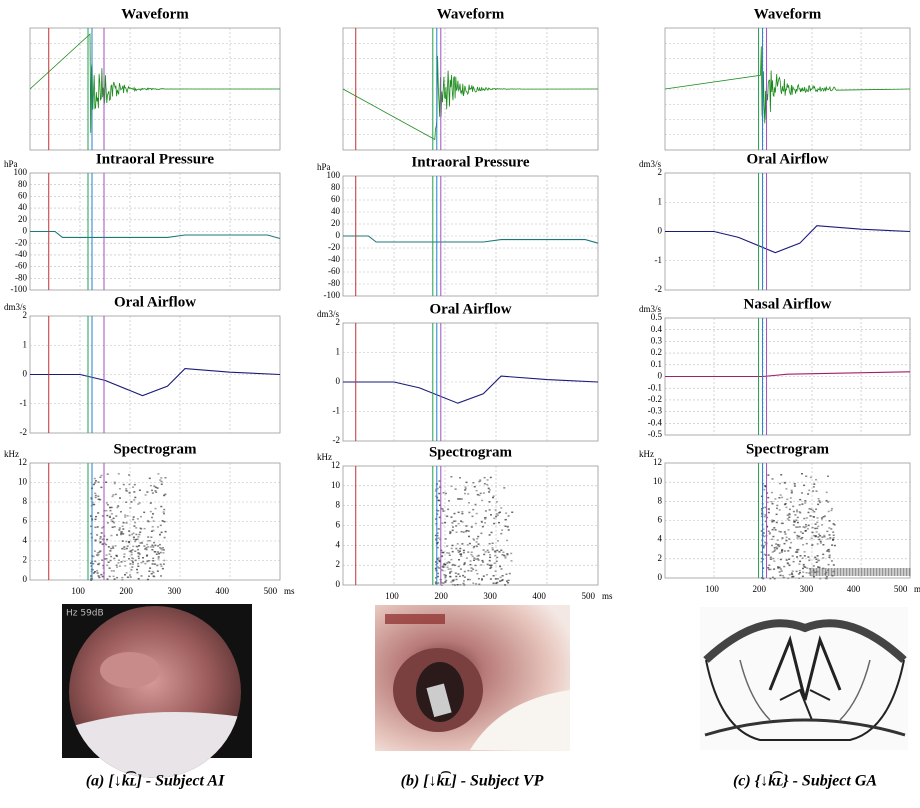 Image resolution: width=920 pixels, height=808 pixels. Describe the element at coordinates (759, 589) in the screenshot. I see `x-tick-label: 200` at that location.